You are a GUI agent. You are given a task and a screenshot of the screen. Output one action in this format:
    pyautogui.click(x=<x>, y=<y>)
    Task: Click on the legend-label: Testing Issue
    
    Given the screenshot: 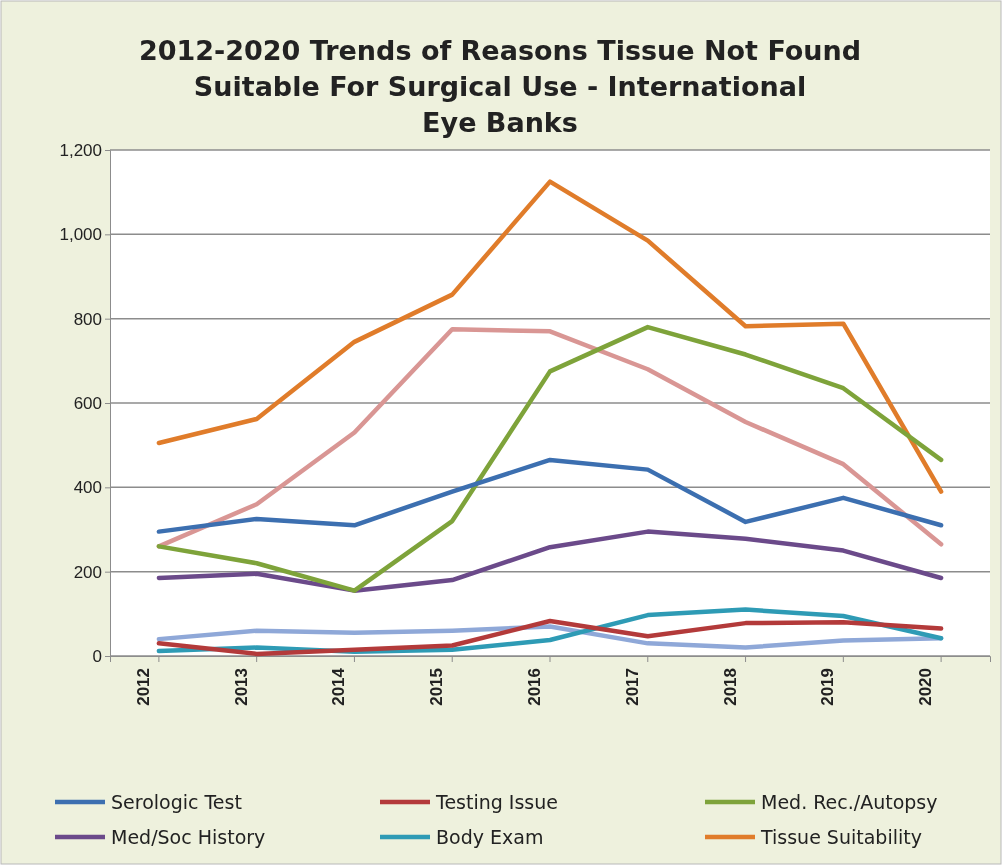 What is the action you would take?
    pyautogui.click(x=496, y=802)
    